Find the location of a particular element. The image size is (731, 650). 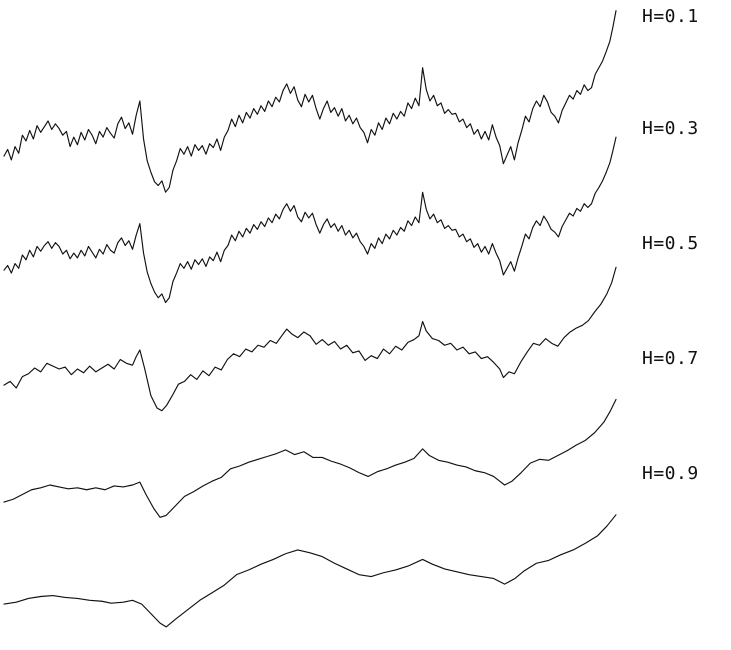

series-label-group: H=0.1 H=0.3 H=0.5 H=0.7 H=0.9 is located at coordinates (670, 245).